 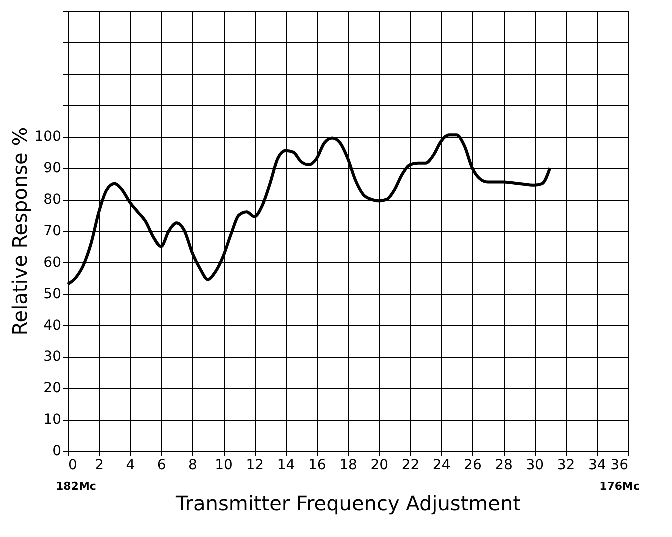 What do you see at coordinates (597, 466) in the screenshot?
I see `x-tick-label: 34` at bounding box center [597, 466].